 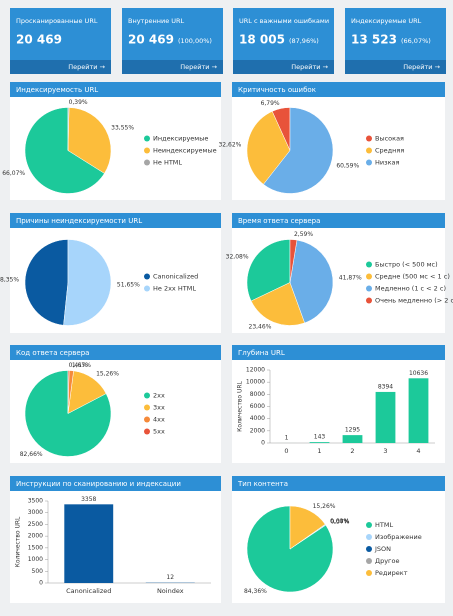 What do you see at coordinates (98, 484) in the screenshot?
I see `panel-title: Инструкции по сканированию и индексации` at bounding box center [98, 484].